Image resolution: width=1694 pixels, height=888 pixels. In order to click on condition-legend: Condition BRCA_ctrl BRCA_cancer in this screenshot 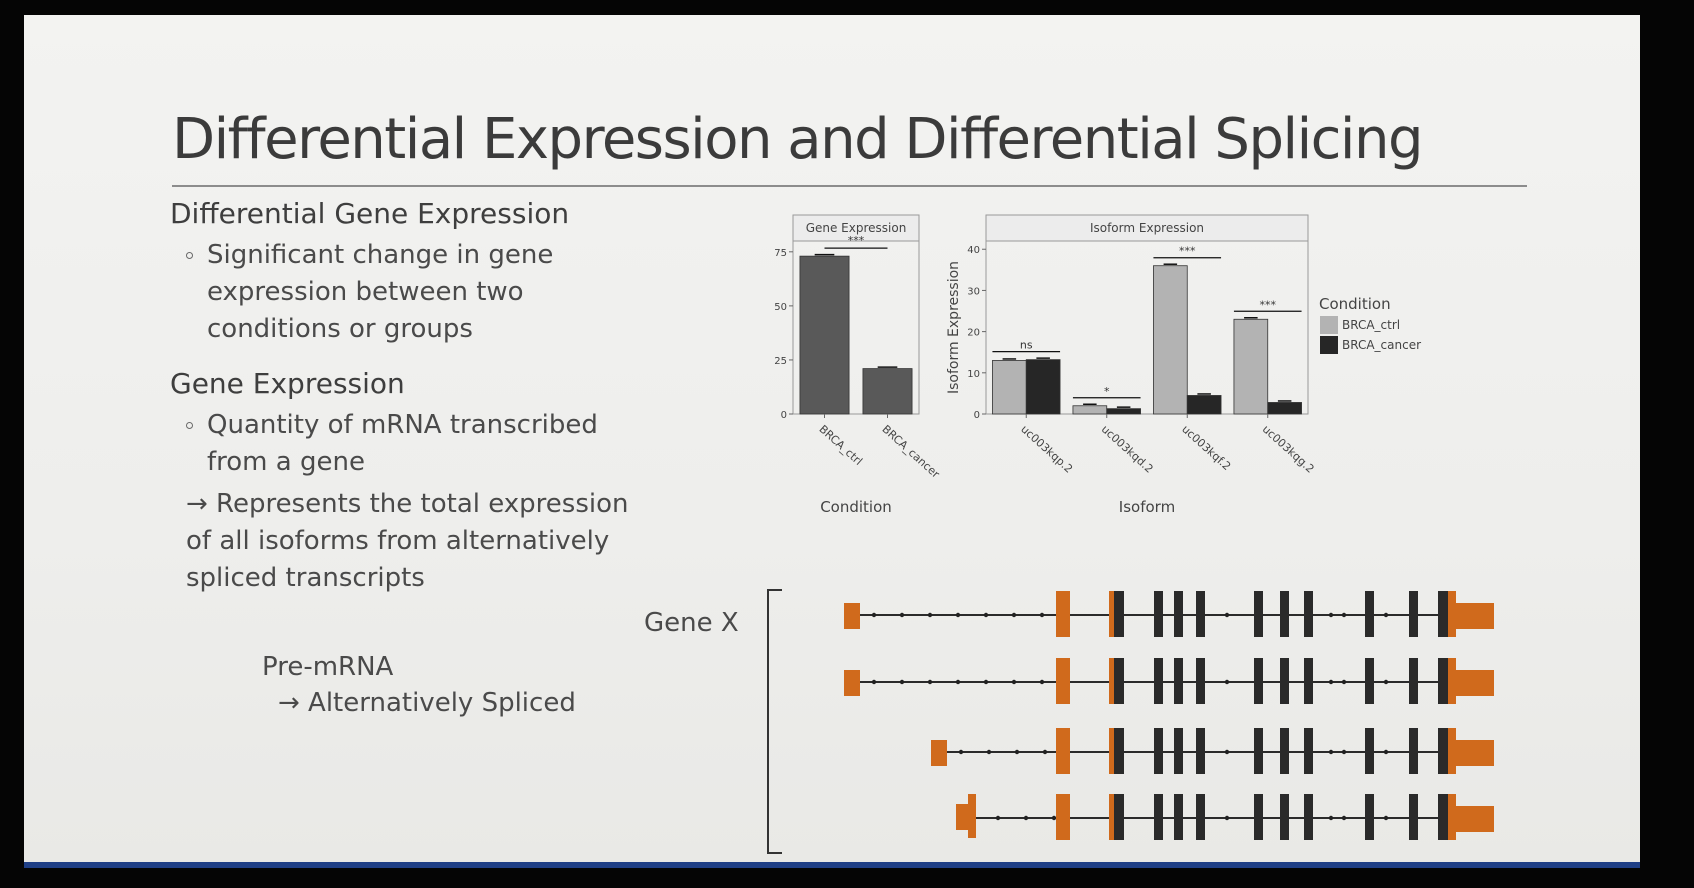, I will do `click(1370, 324)`.